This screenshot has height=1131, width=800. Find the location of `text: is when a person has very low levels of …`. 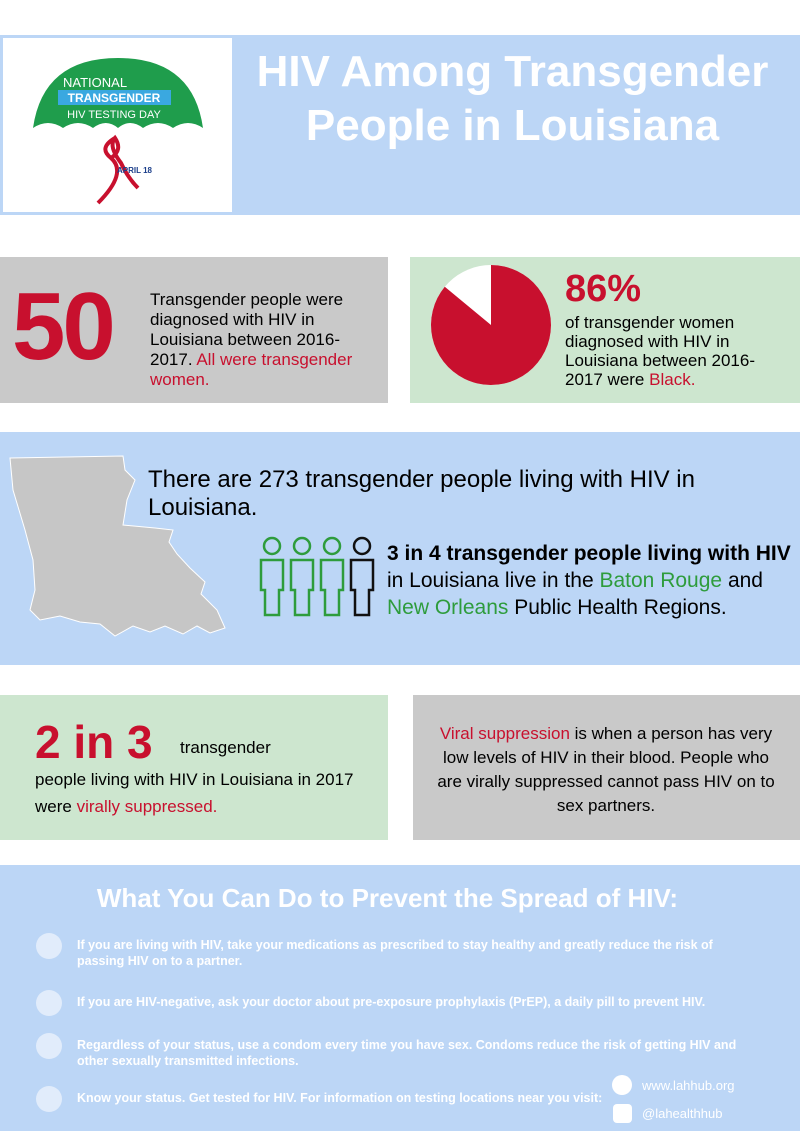

text: is when a person has very low levels of … is located at coordinates (606, 769).